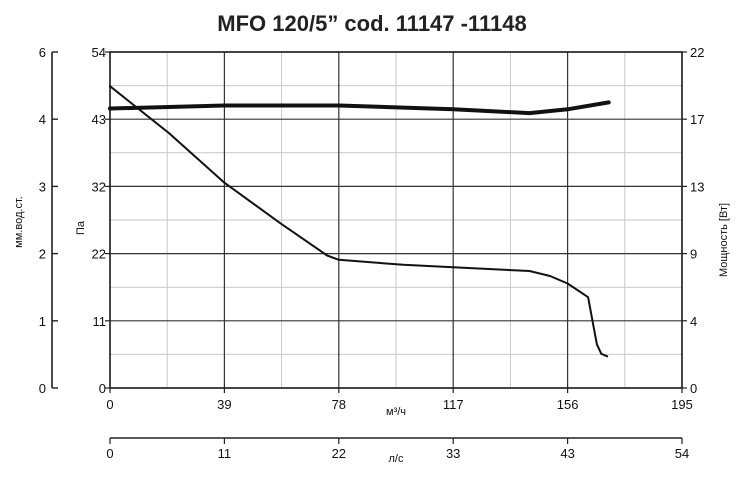 The image size is (750, 497). I want to click on y-right-tick-label: 9, so click(693, 254).